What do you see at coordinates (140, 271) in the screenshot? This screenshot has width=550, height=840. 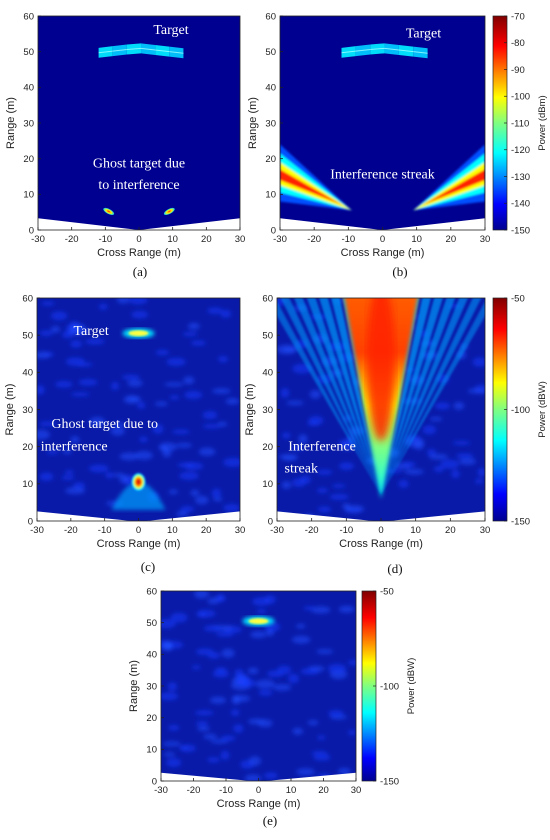 I see `panel-label: (a)` at bounding box center [140, 271].